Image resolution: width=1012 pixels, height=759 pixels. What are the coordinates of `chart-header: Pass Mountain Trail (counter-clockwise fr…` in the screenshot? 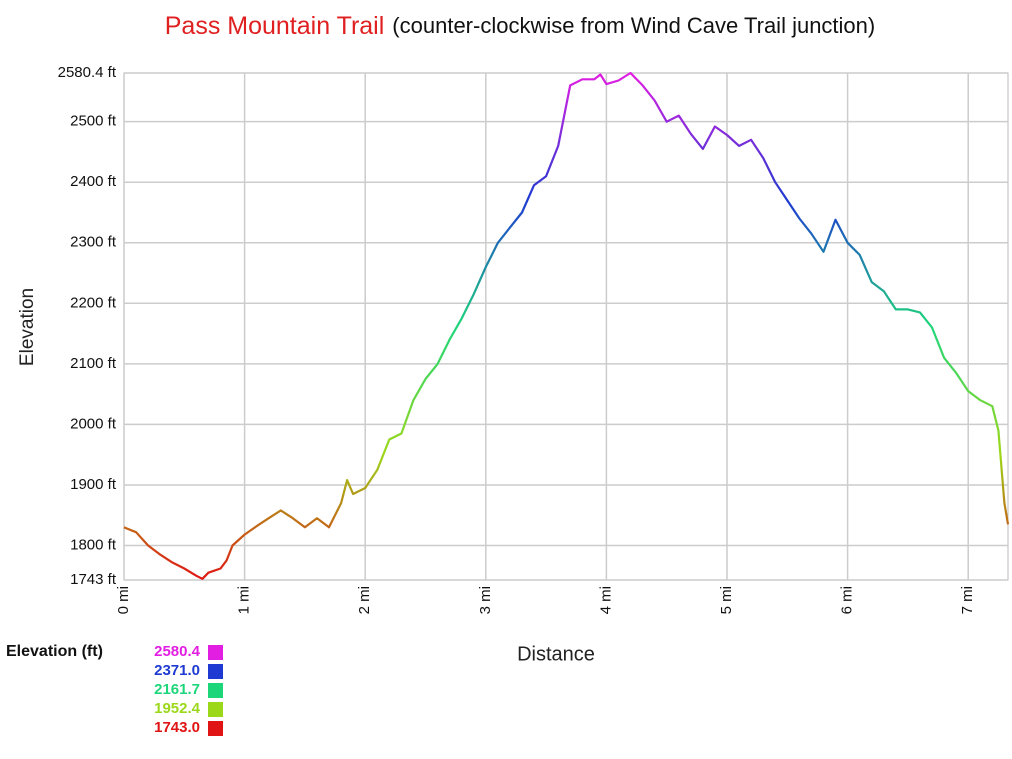 It's located at (520, 26).